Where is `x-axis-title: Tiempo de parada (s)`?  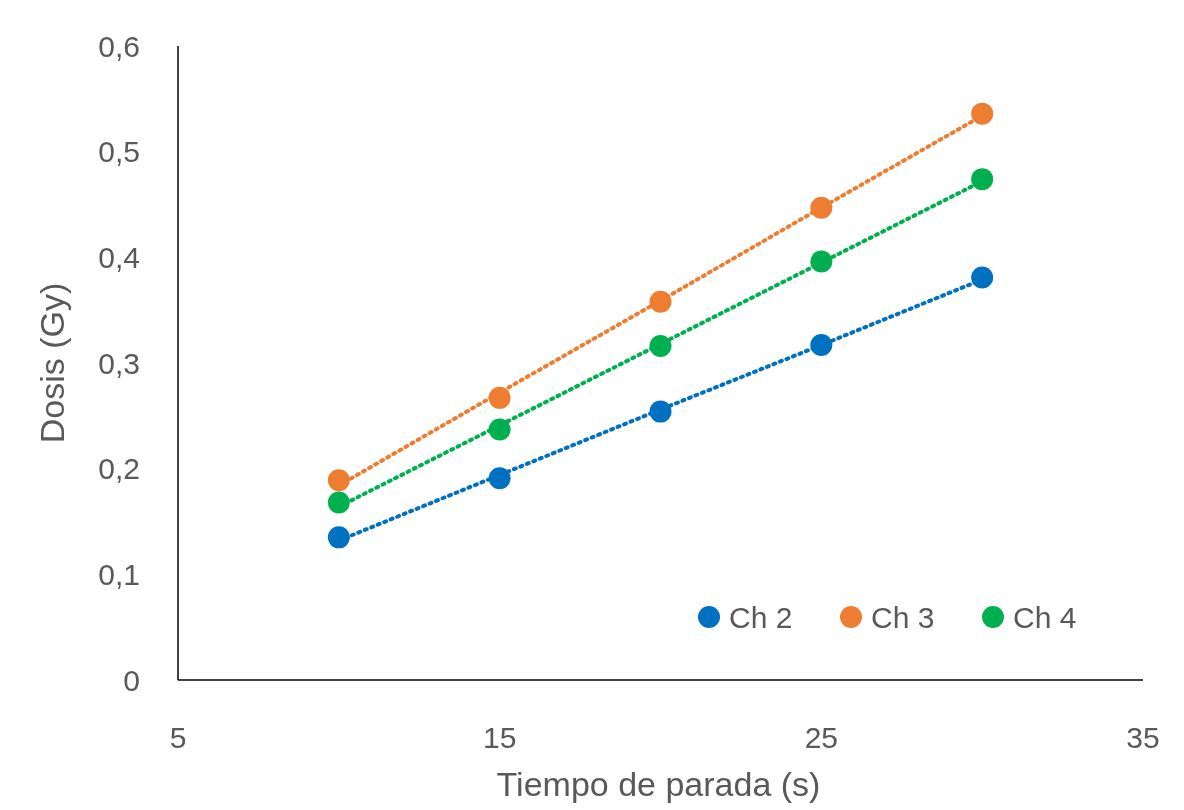
x-axis-title: Tiempo de parada (s) is located at coordinates (658, 784).